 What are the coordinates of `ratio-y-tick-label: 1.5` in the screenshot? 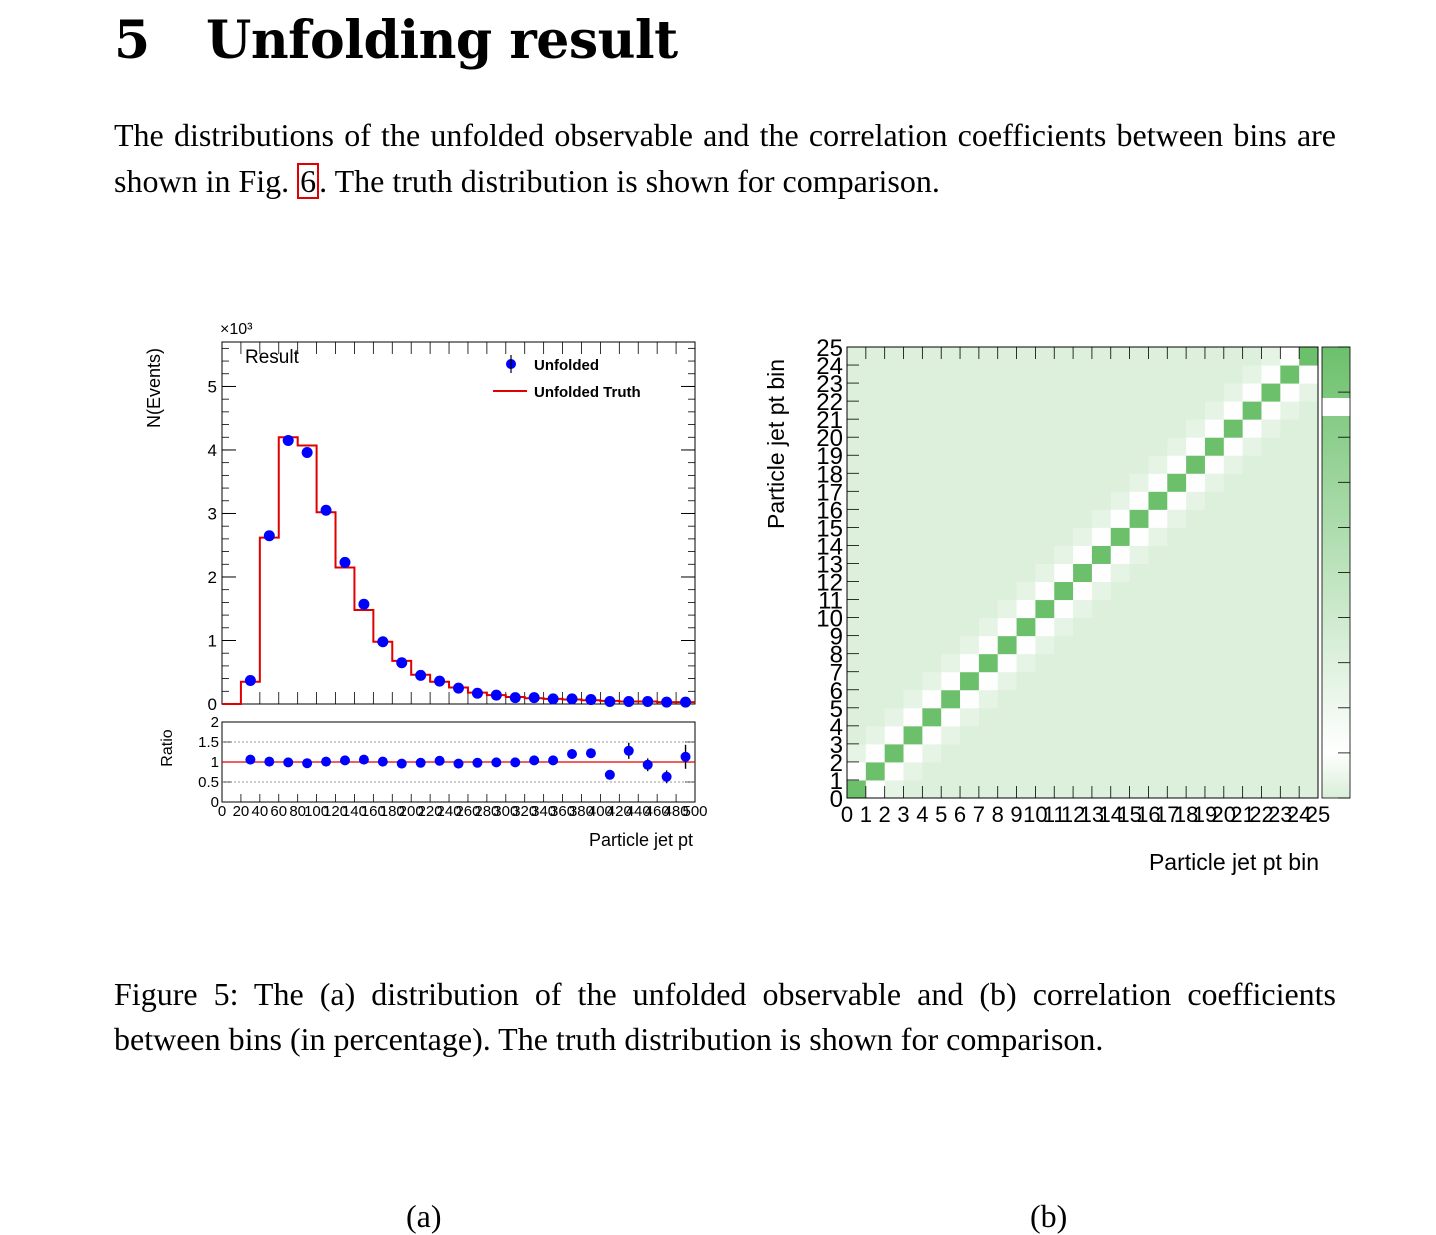 It's located at (208, 742).